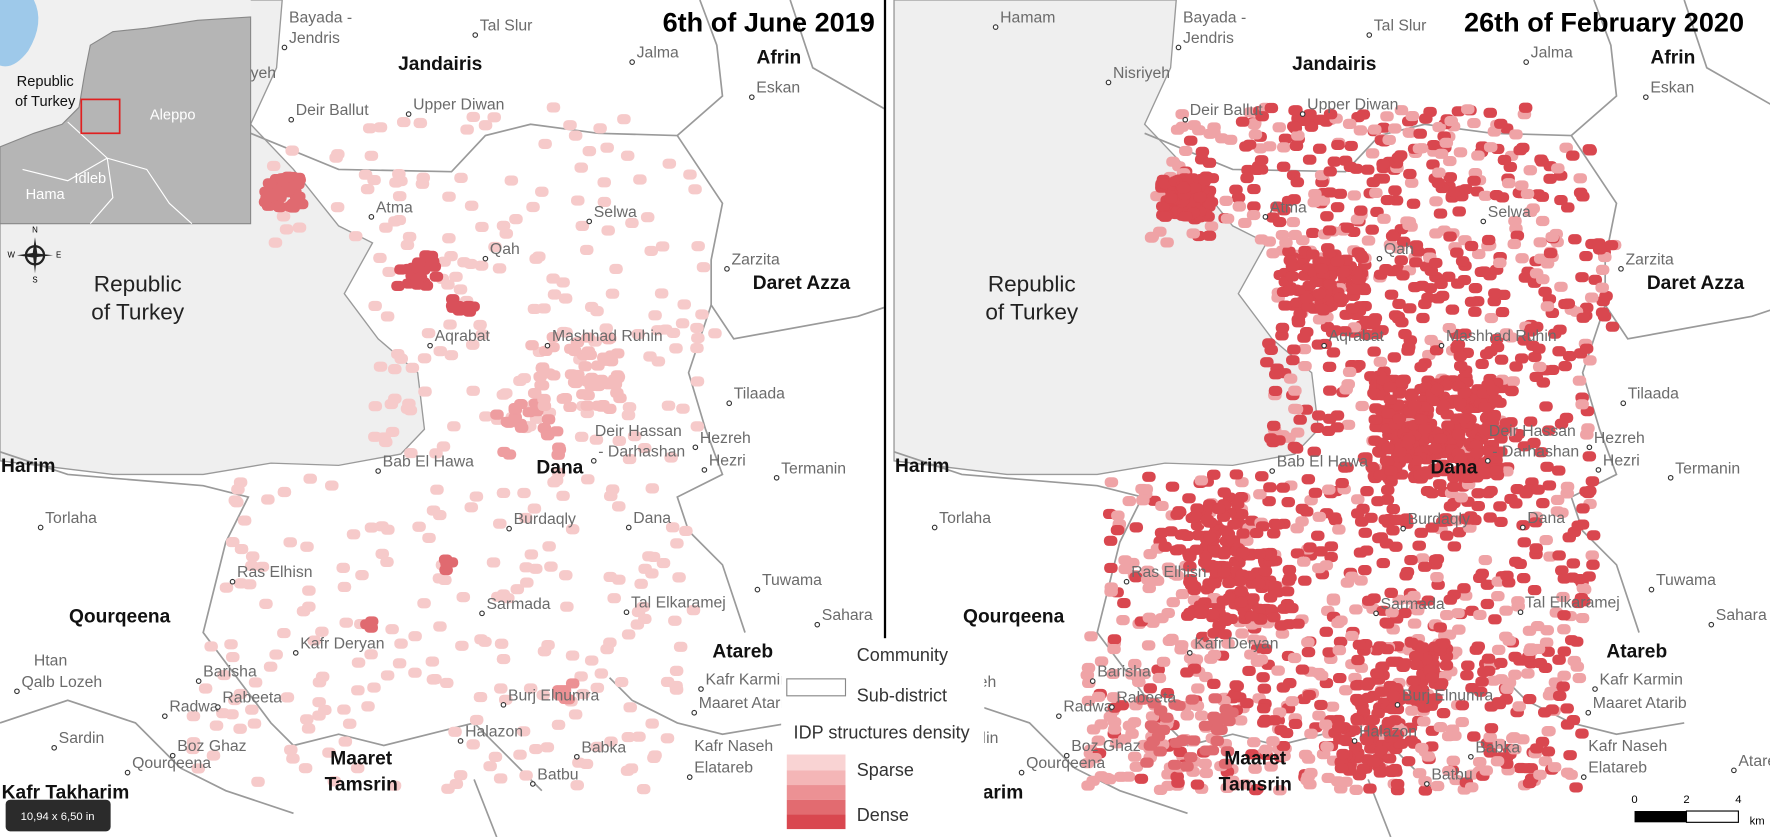 This screenshot has height=837, width=1770. I want to click on place-label: Bab El Hawa, so click(1323, 462).